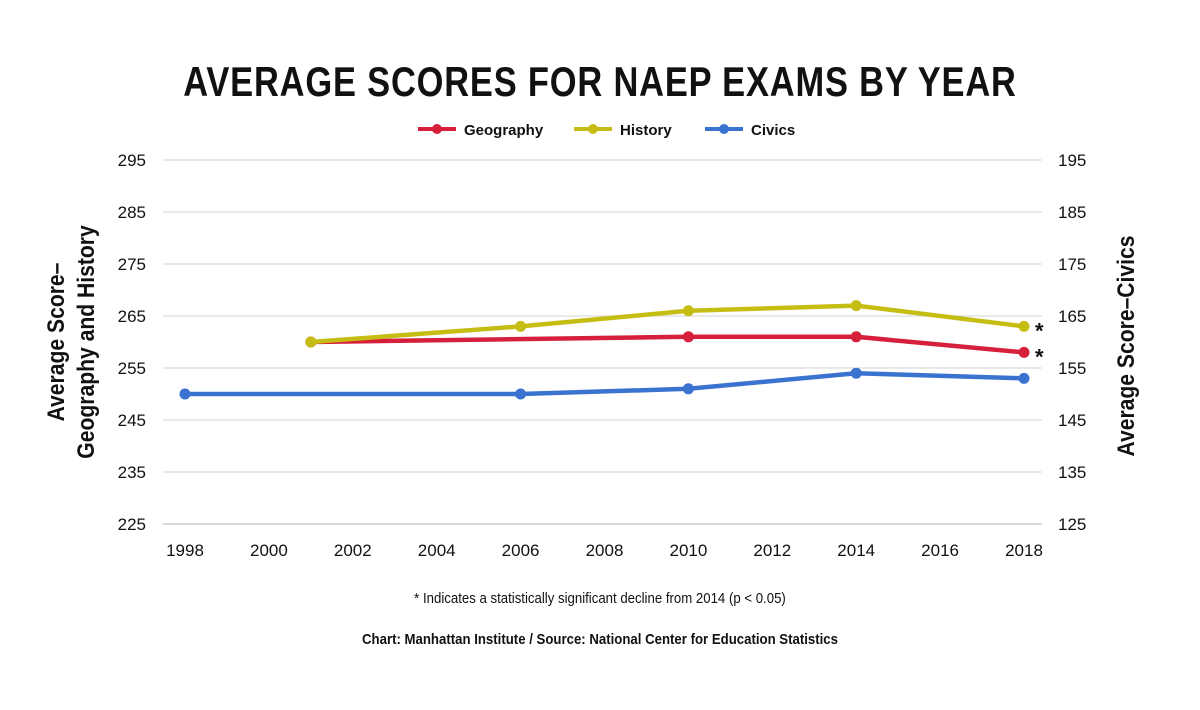 The height and width of the screenshot is (710, 1200). I want to click on x-tick-label: 1998, so click(185, 550).